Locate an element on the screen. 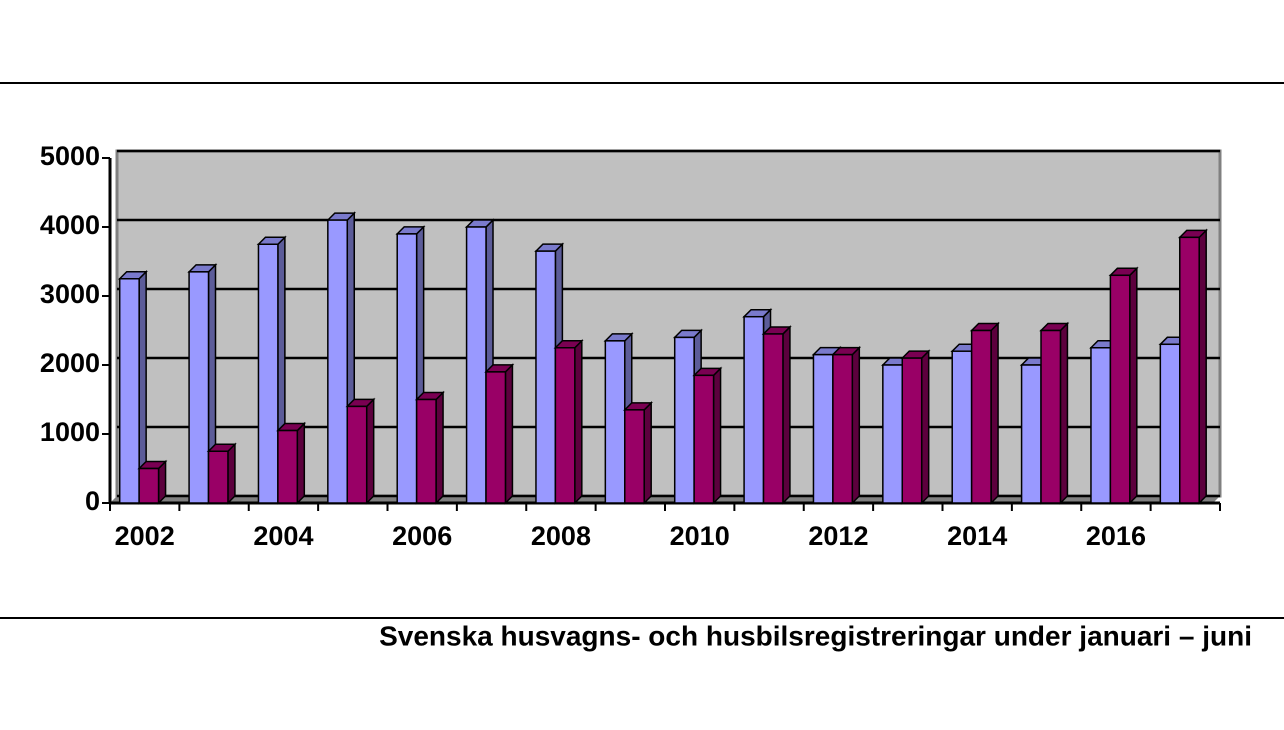 This screenshot has width=1284, height=730. x-tick-label: 2004 is located at coordinates (283, 536).